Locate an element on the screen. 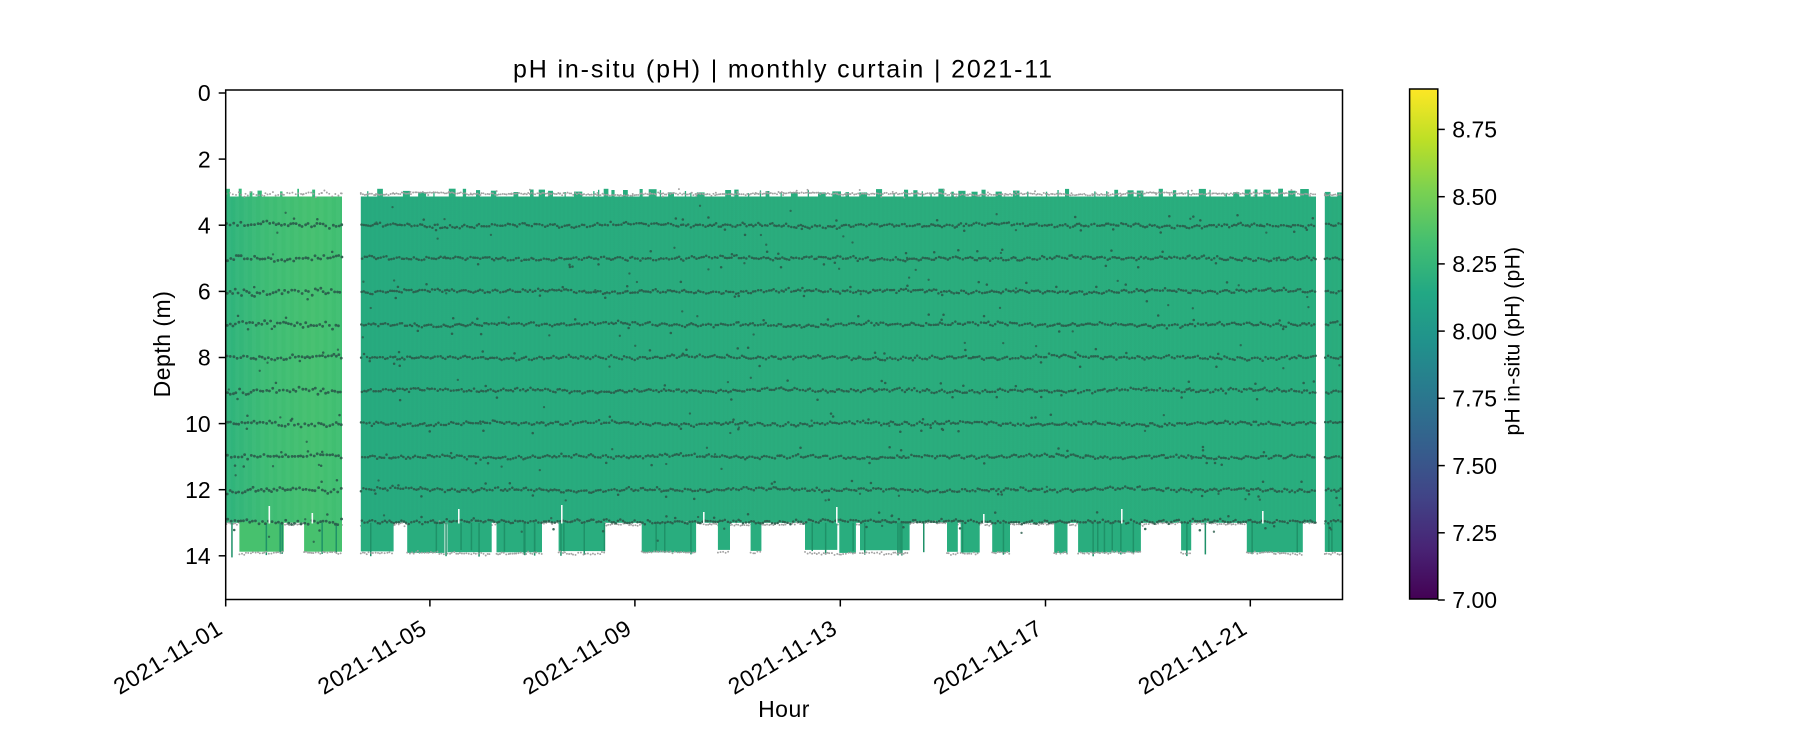 The height and width of the screenshot is (750, 1800). svg-text: 2 is located at coordinates (204, 159).